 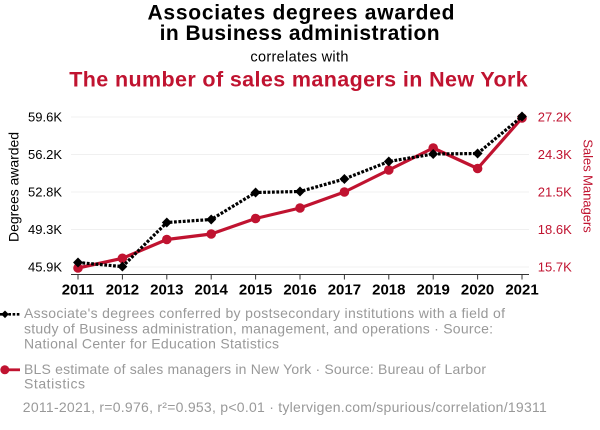 What do you see at coordinates (166, 289) in the screenshot?
I see `svg-text: 2013` at bounding box center [166, 289].